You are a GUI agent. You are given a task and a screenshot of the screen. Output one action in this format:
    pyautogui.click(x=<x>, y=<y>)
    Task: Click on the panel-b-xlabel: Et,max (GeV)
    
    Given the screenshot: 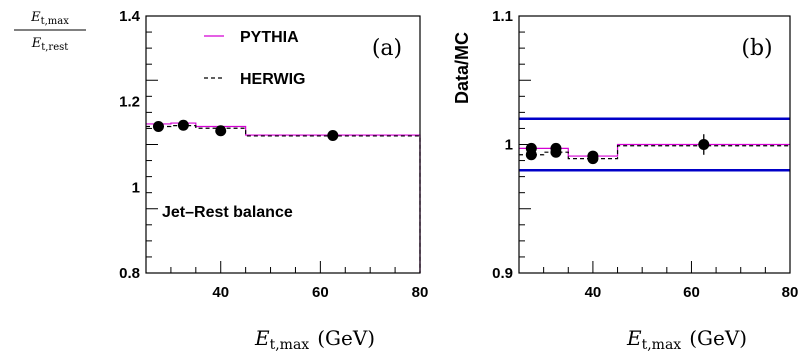 What is the action you would take?
    pyautogui.click(x=686, y=339)
    